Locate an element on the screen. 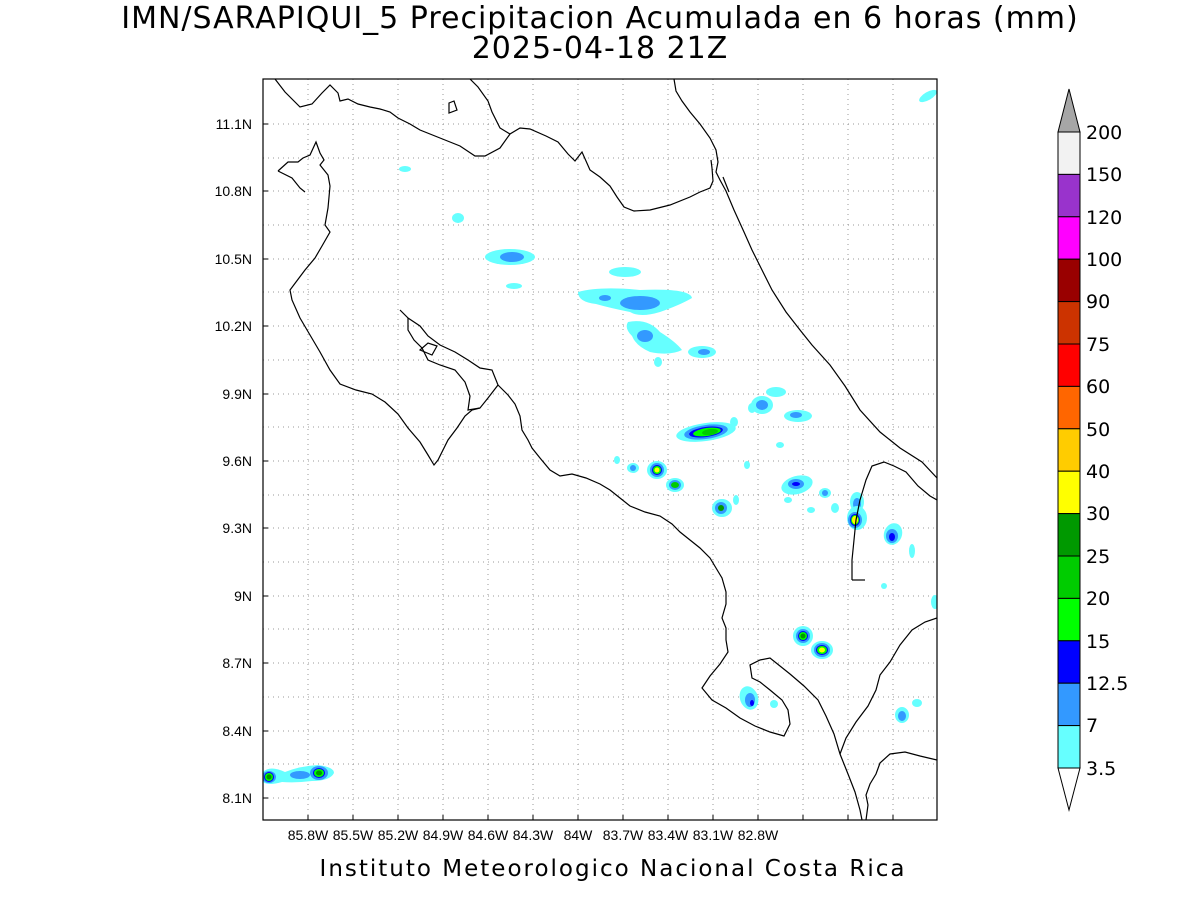 This screenshot has height=900, width=1200. lake-island is located at coordinates (453, 107).